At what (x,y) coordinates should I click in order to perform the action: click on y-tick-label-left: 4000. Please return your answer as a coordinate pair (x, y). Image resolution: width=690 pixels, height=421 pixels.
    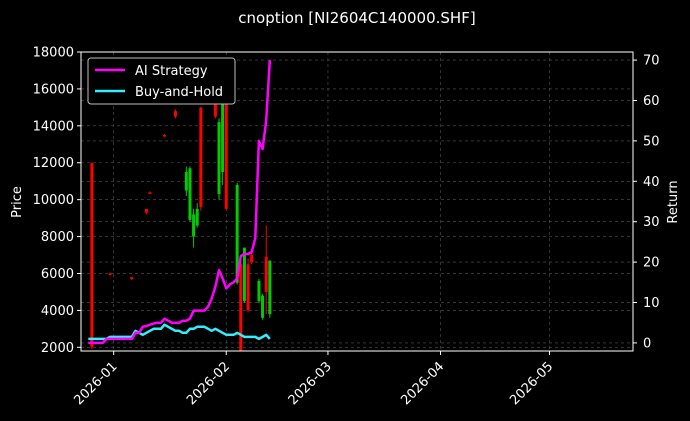
    Looking at the image, I should click on (57, 311).